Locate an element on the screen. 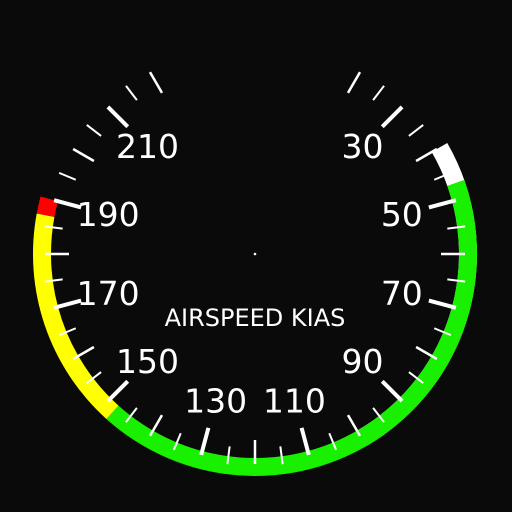  scale-label-30: 30 is located at coordinates (362, 146).